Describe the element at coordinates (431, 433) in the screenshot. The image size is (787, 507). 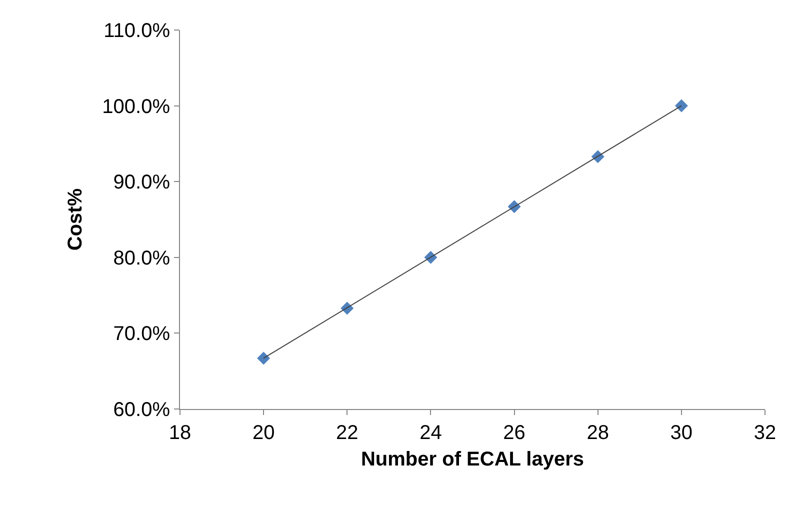
I see `x-tick-label: 24` at that location.